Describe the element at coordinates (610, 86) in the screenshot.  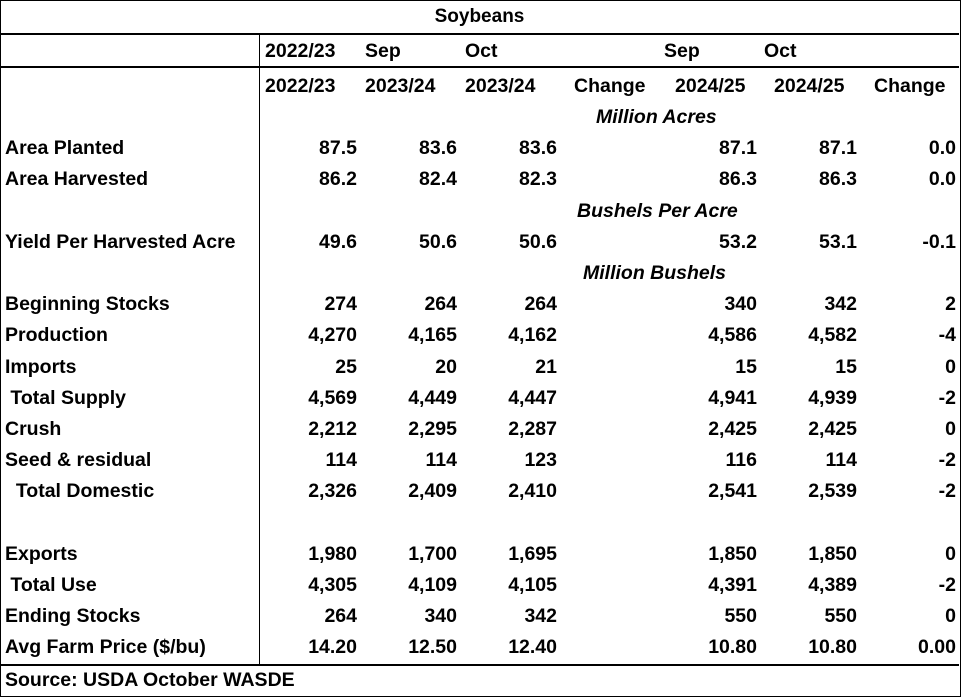
I see `header2-col4: Change` at that location.